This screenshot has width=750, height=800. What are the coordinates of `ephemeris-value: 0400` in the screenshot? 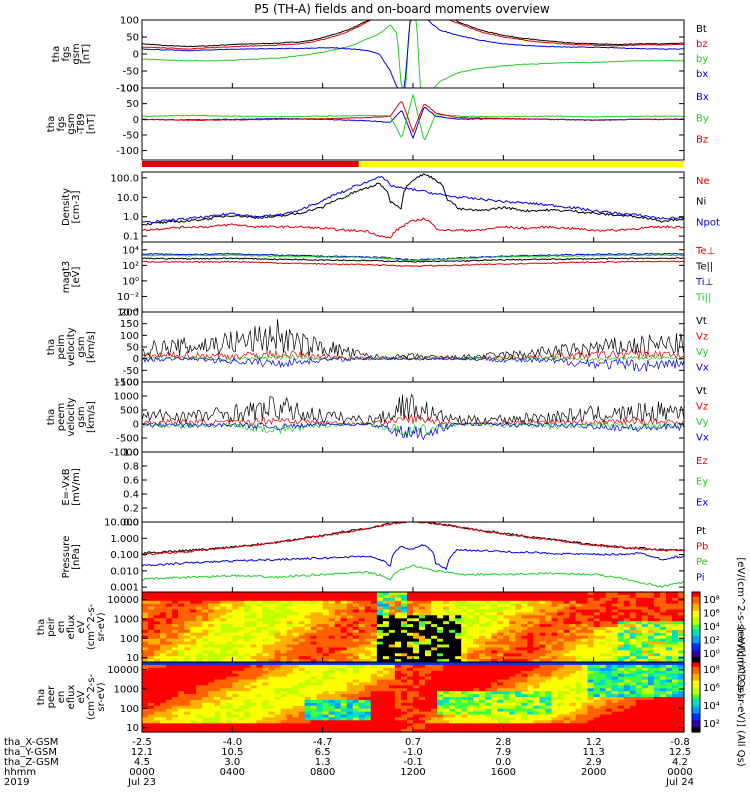 It's located at (232, 772).